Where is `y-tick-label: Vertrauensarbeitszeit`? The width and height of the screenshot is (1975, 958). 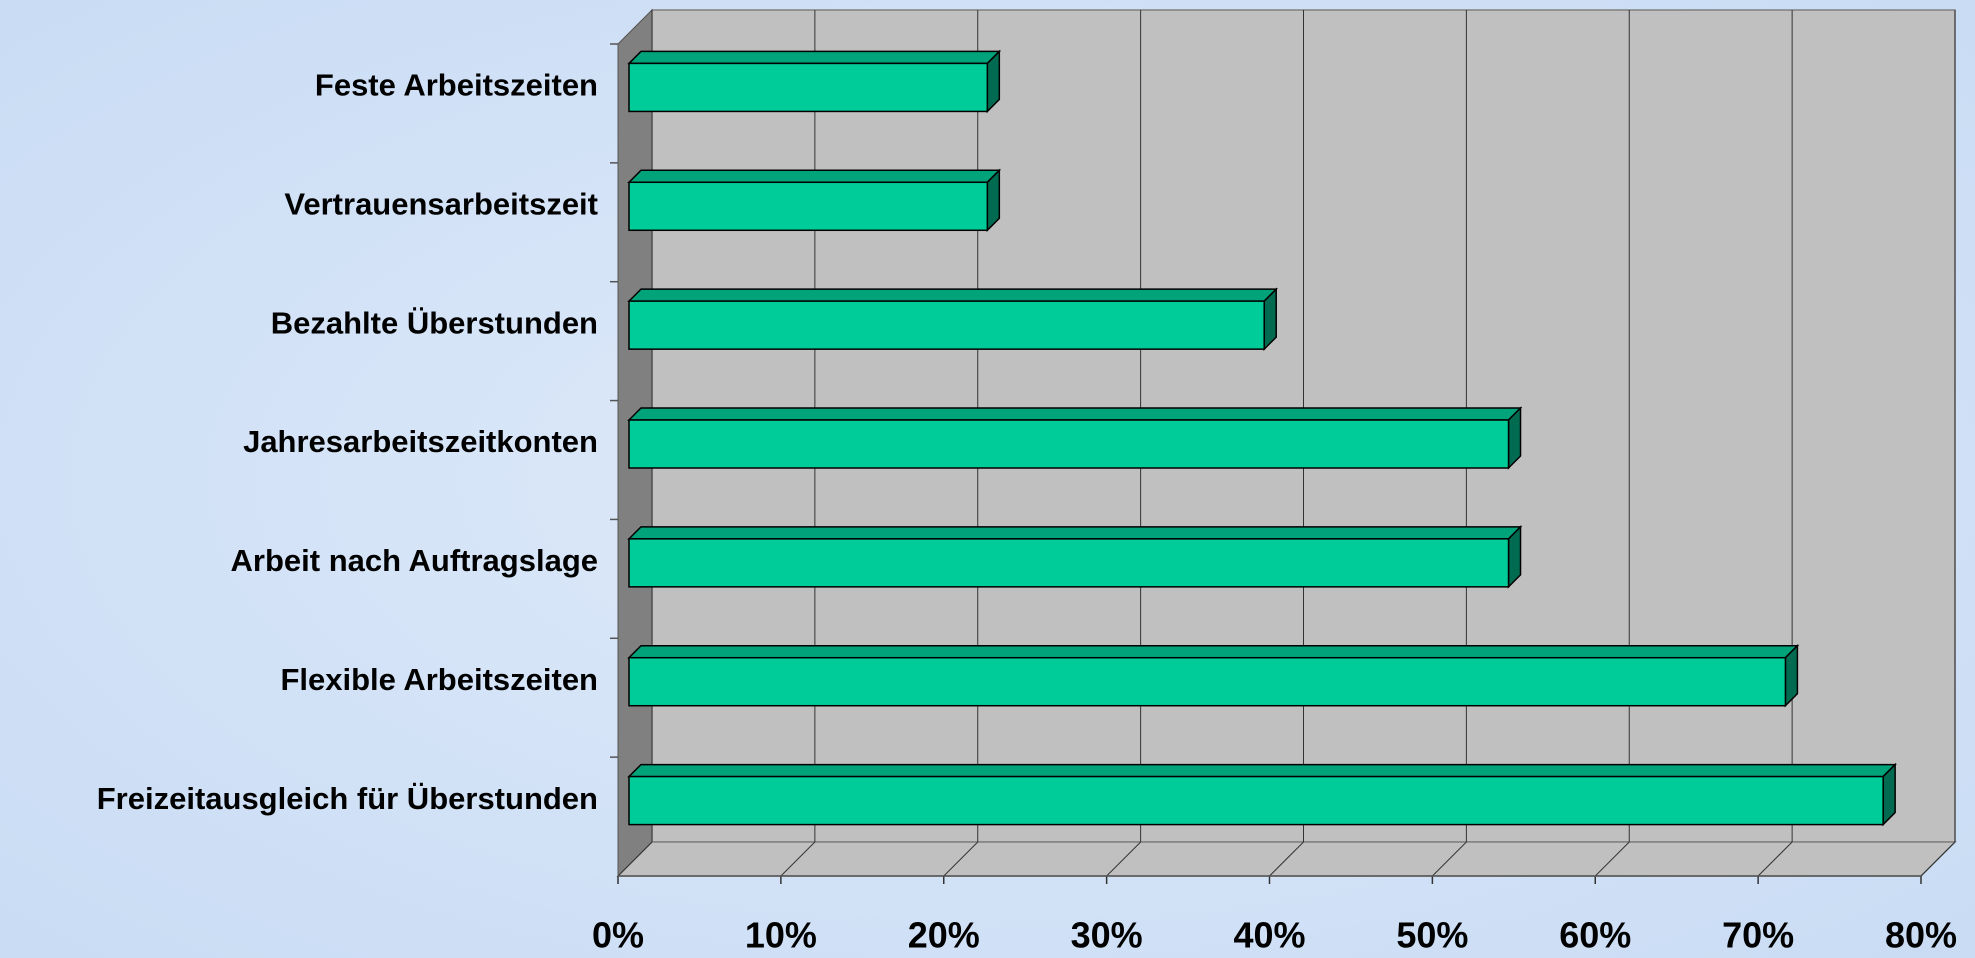
y-tick-label: Vertrauensarbeitszeit is located at coordinates (441, 203).